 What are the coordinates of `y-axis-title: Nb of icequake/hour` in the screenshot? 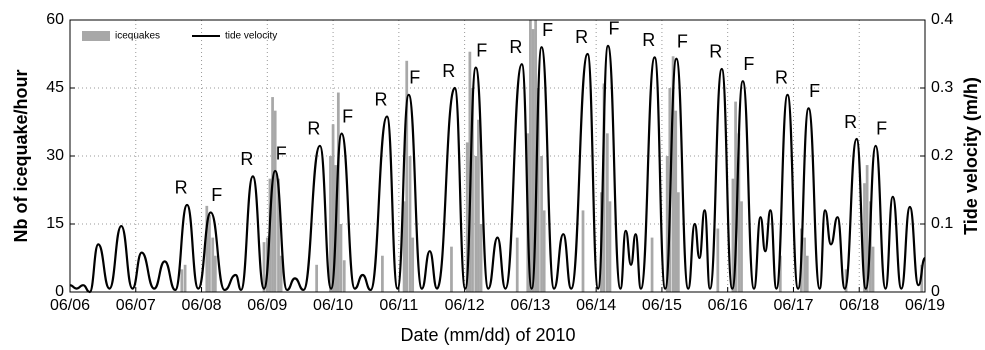 It's located at (21, 155).